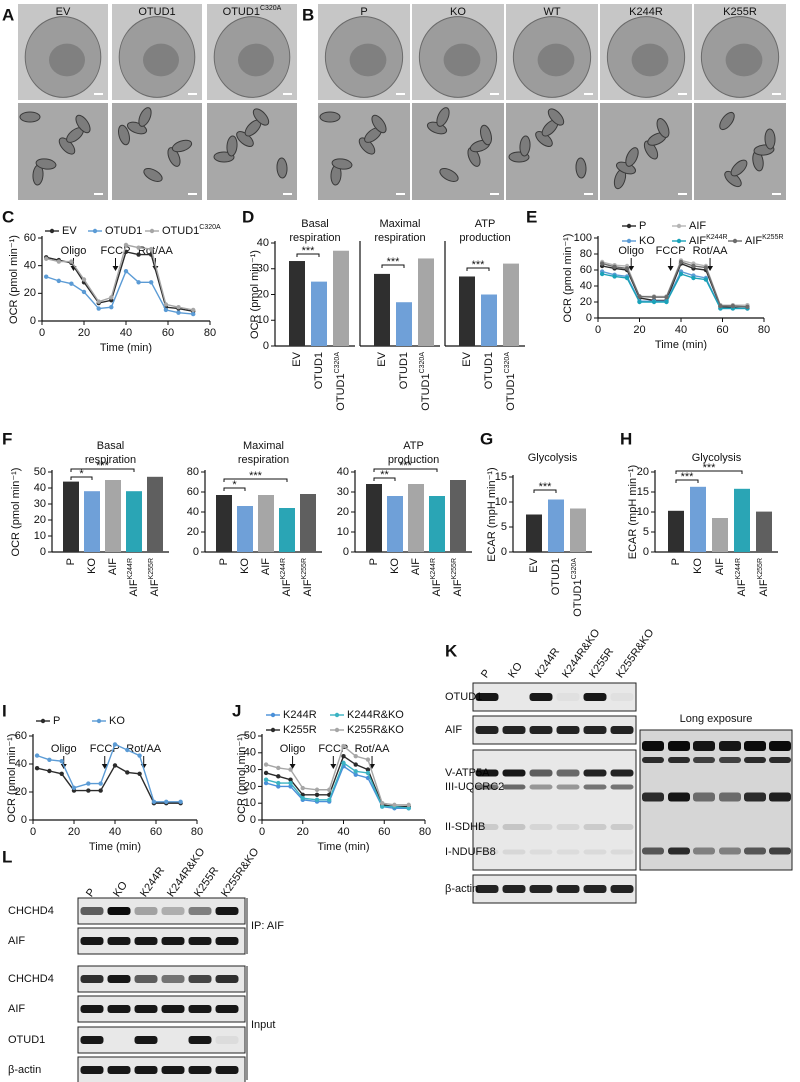 The height and width of the screenshot is (1082, 800). I want to click on x-tick-label: AIF, so click(416, 566).